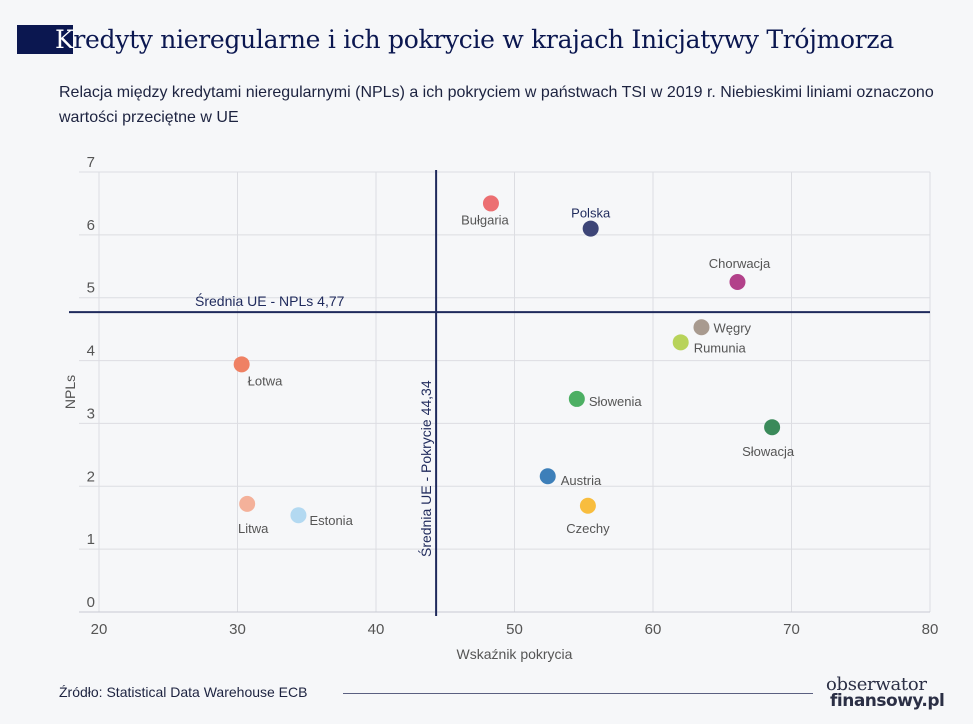 The height and width of the screenshot is (724, 973). What do you see at coordinates (70, 392) in the screenshot?
I see `y-axis-label: NPLs` at bounding box center [70, 392].